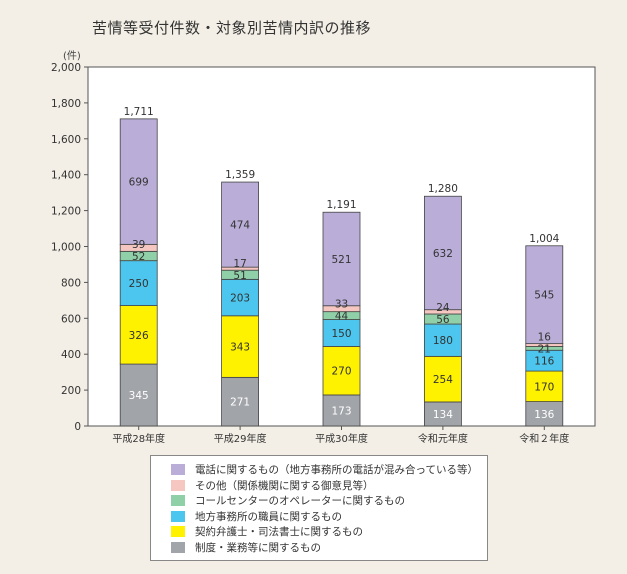 Image resolution: width=627 pixels, height=574 pixels. Describe the element at coordinates (443, 308) in the screenshot. I see `data-label: 24` at that location.